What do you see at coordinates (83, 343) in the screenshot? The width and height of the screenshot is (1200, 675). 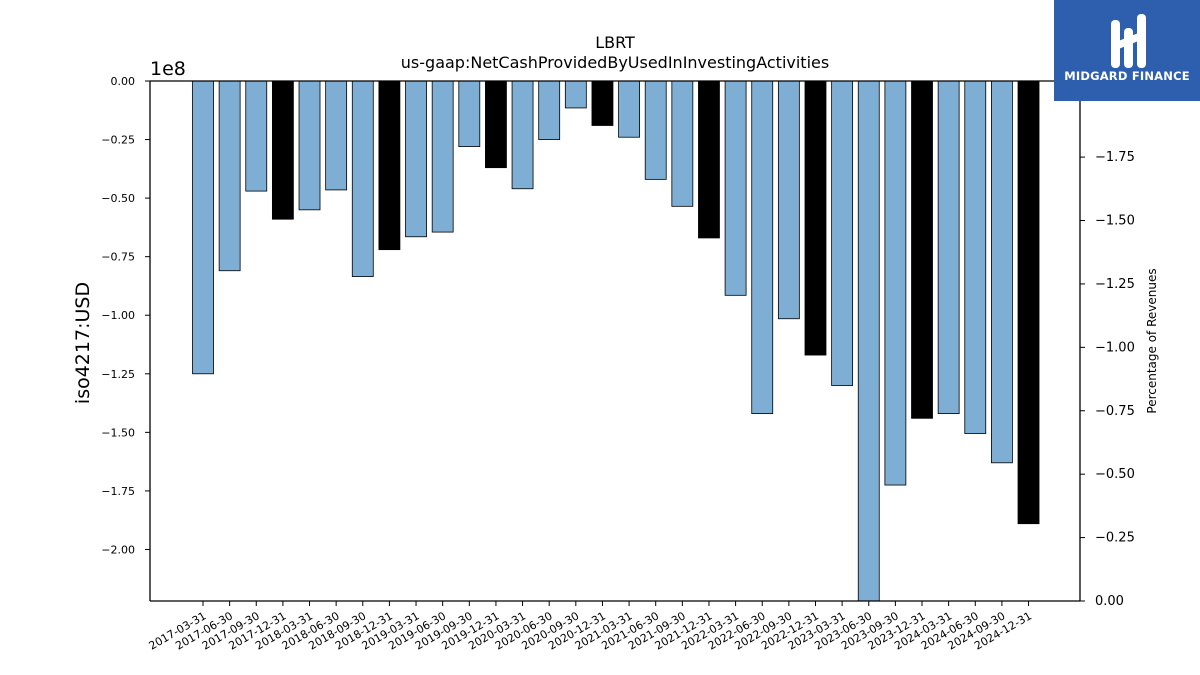 I see `y-axis-label: iso4217:USD` at bounding box center [83, 343].